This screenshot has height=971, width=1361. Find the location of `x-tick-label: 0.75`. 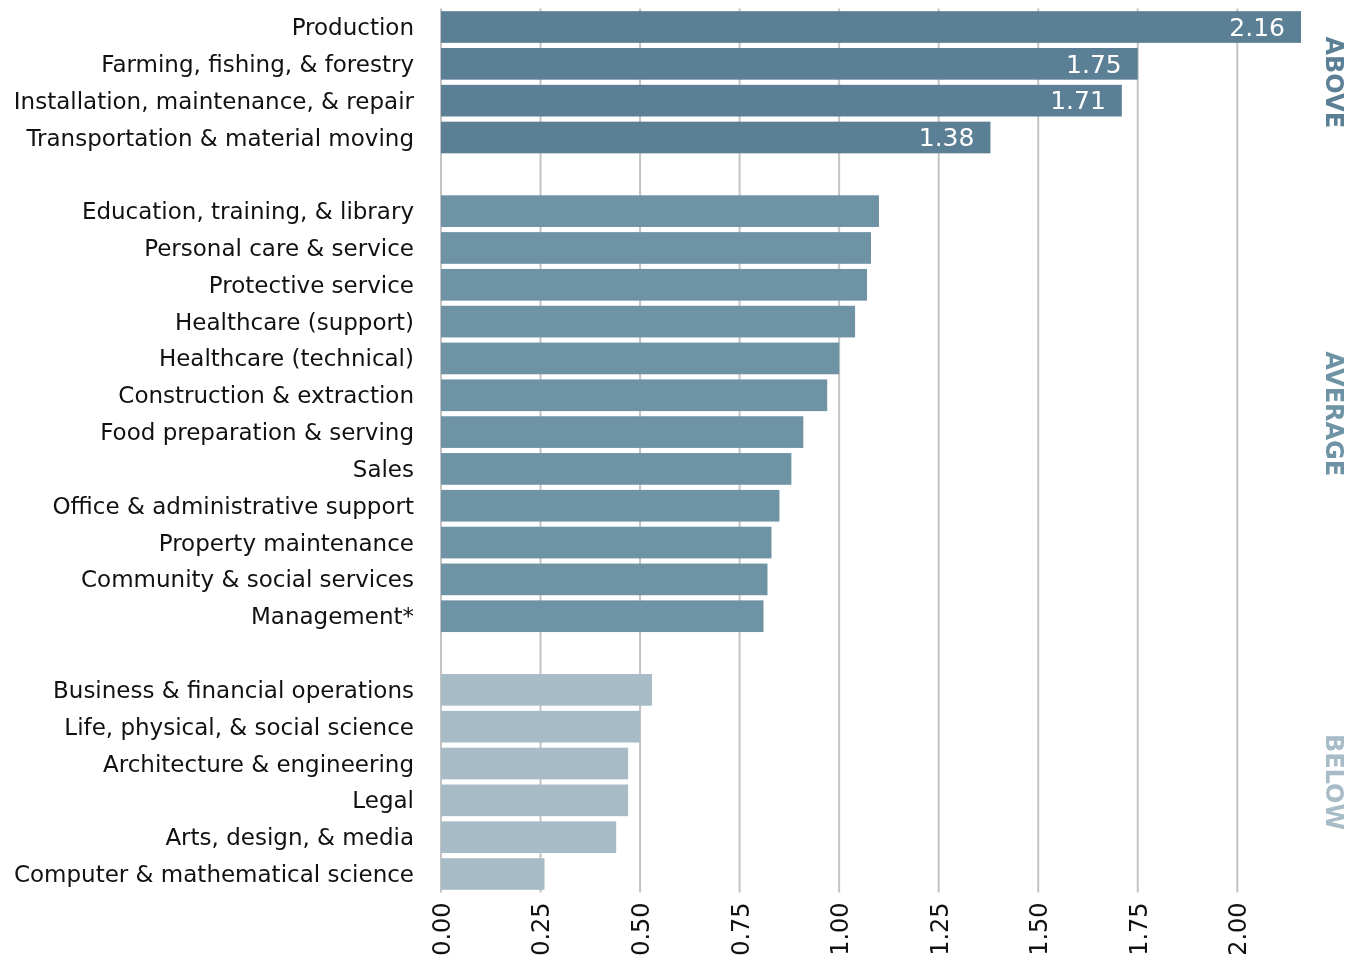

x-tick-label: 0.75 is located at coordinates (740, 929).